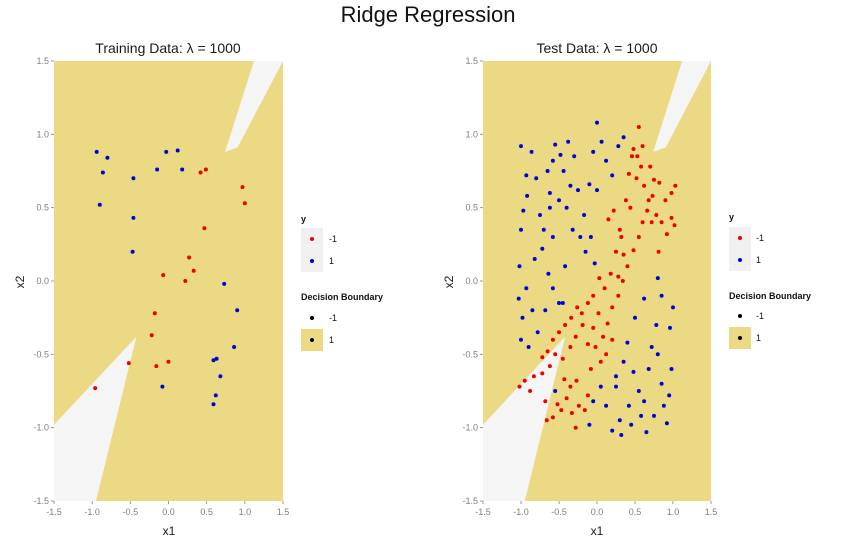  I want to click on legend-point-pos, so click(740, 260).